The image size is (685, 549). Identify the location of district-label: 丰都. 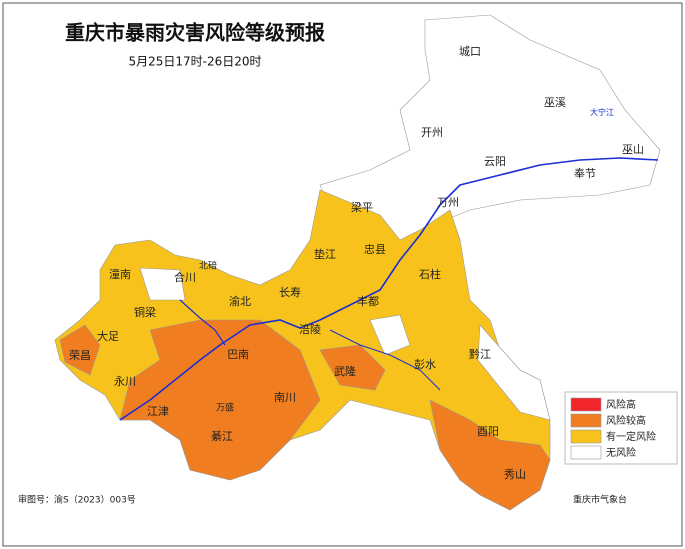
(368, 301).